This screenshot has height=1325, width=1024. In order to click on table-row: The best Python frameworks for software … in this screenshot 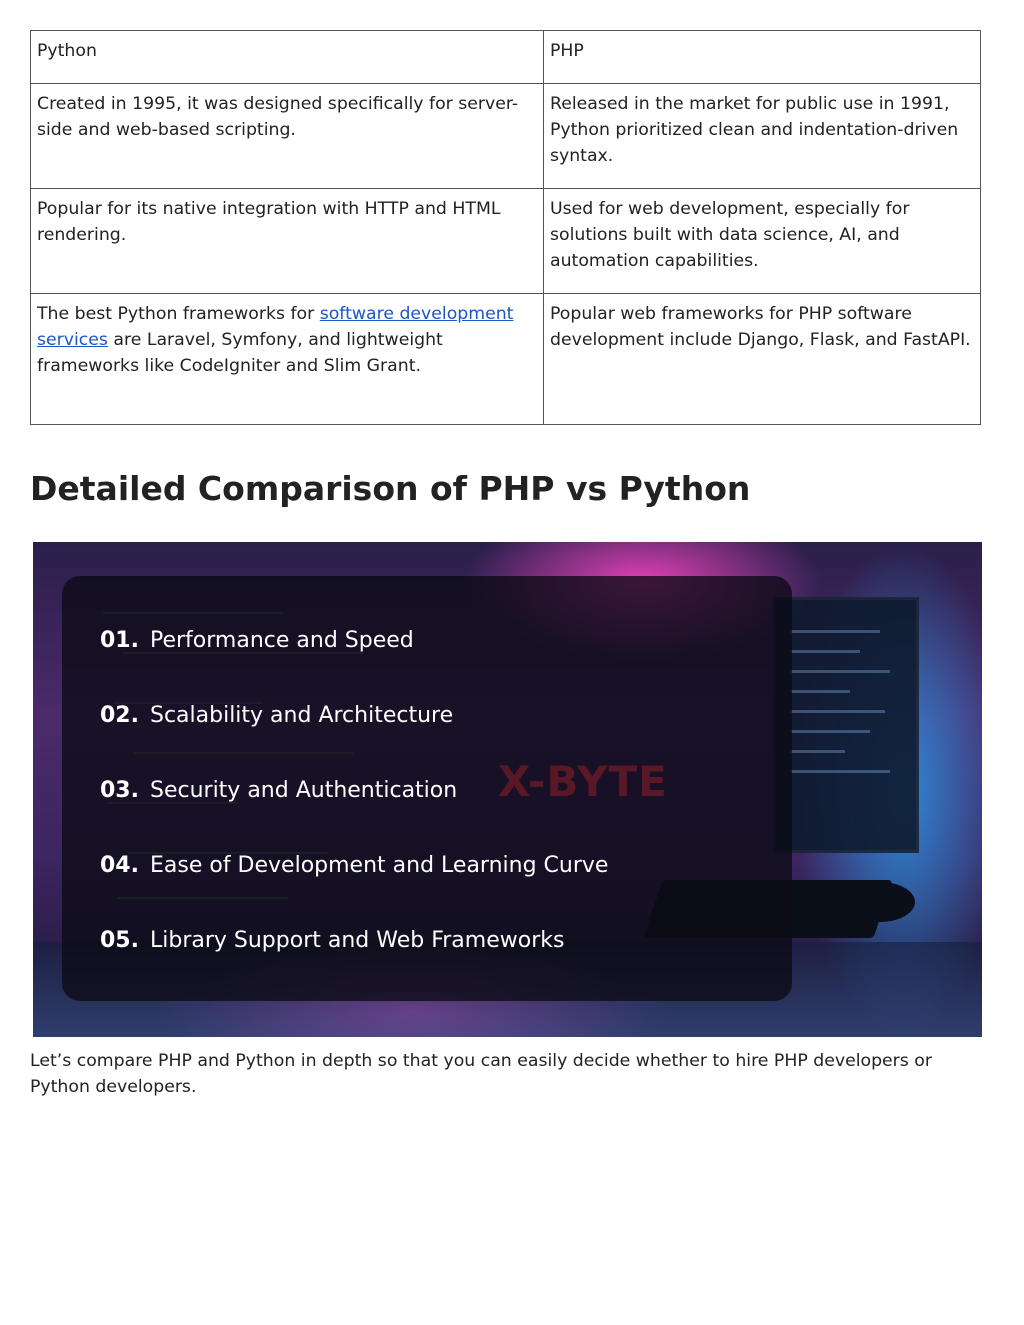, I will do `click(505, 359)`.